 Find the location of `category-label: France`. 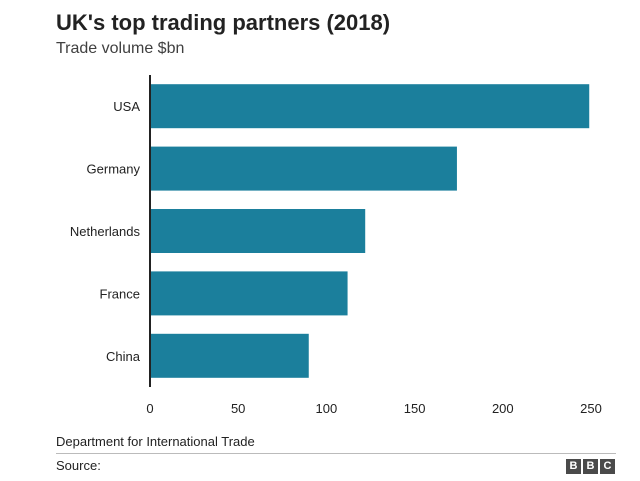

category-label: France is located at coordinates (120, 293).